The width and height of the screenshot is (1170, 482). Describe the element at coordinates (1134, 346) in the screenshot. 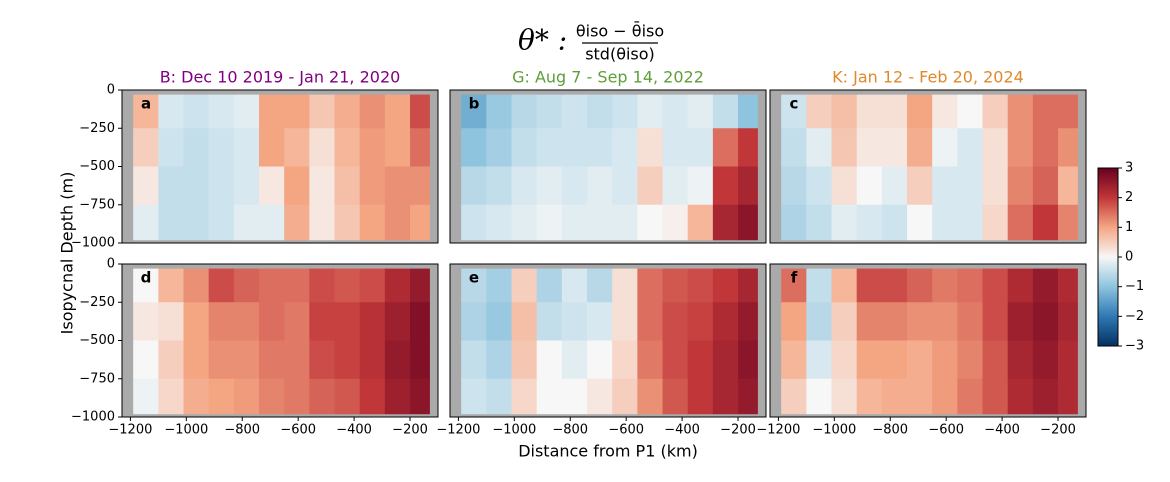

I see `colorbar-tick-label: −3` at that location.